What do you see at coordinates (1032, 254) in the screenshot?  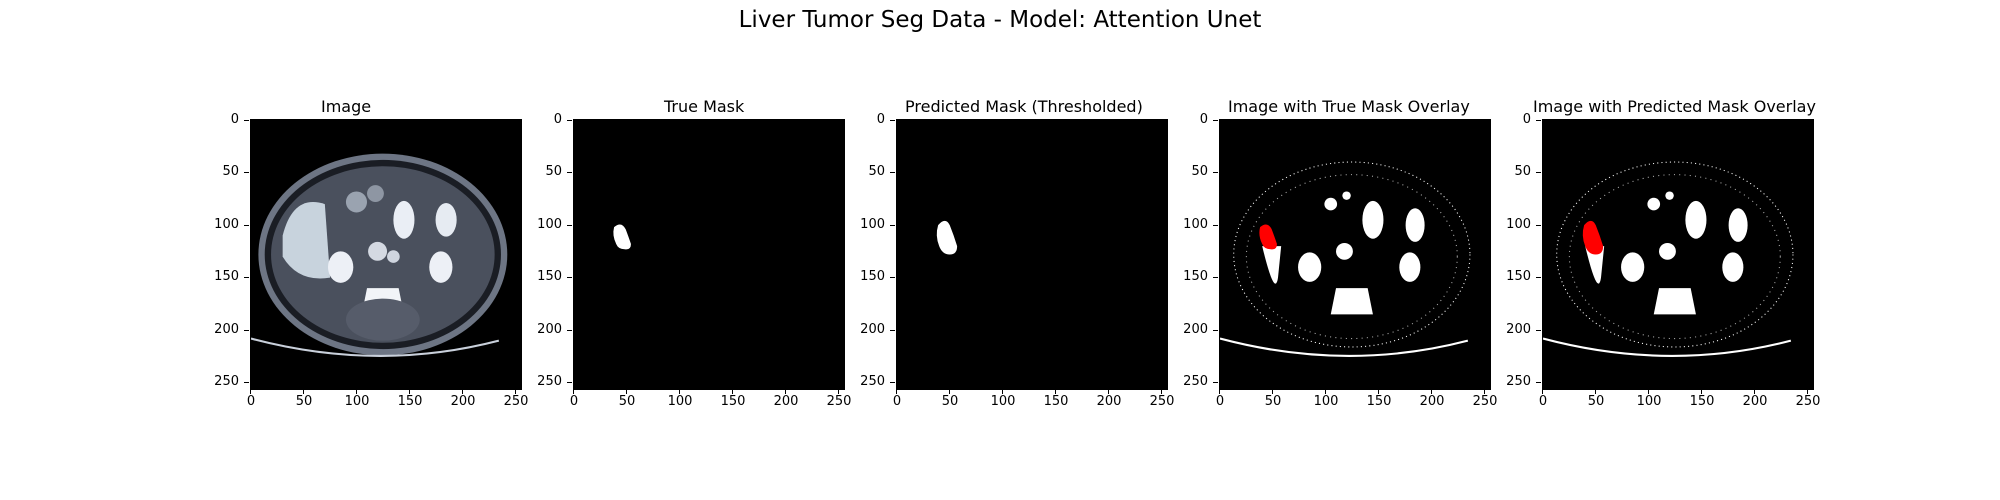 I see `predicted-mask-image` at bounding box center [1032, 254].